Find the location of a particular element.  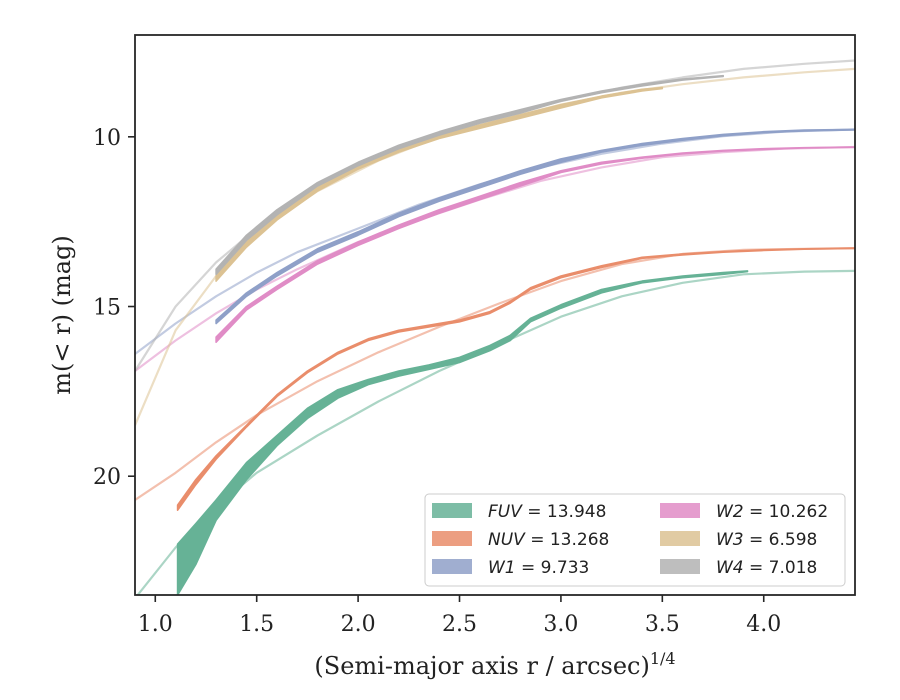

legend-label-w2: W2 = 10.262 is located at coordinates (772, 512).